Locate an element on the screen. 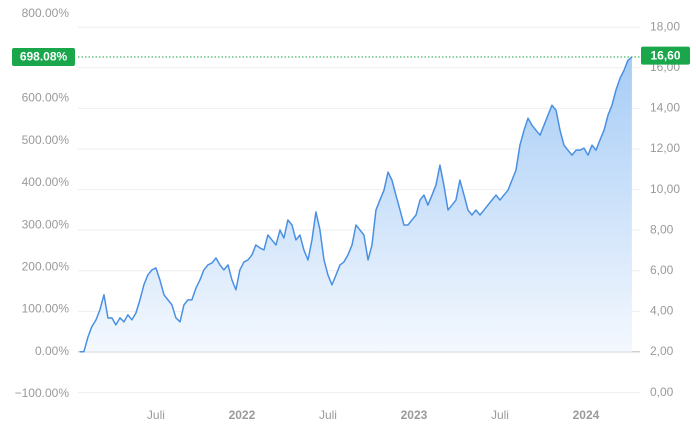  y2-tick-label: 8,00 is located at coordinates (662, 229).